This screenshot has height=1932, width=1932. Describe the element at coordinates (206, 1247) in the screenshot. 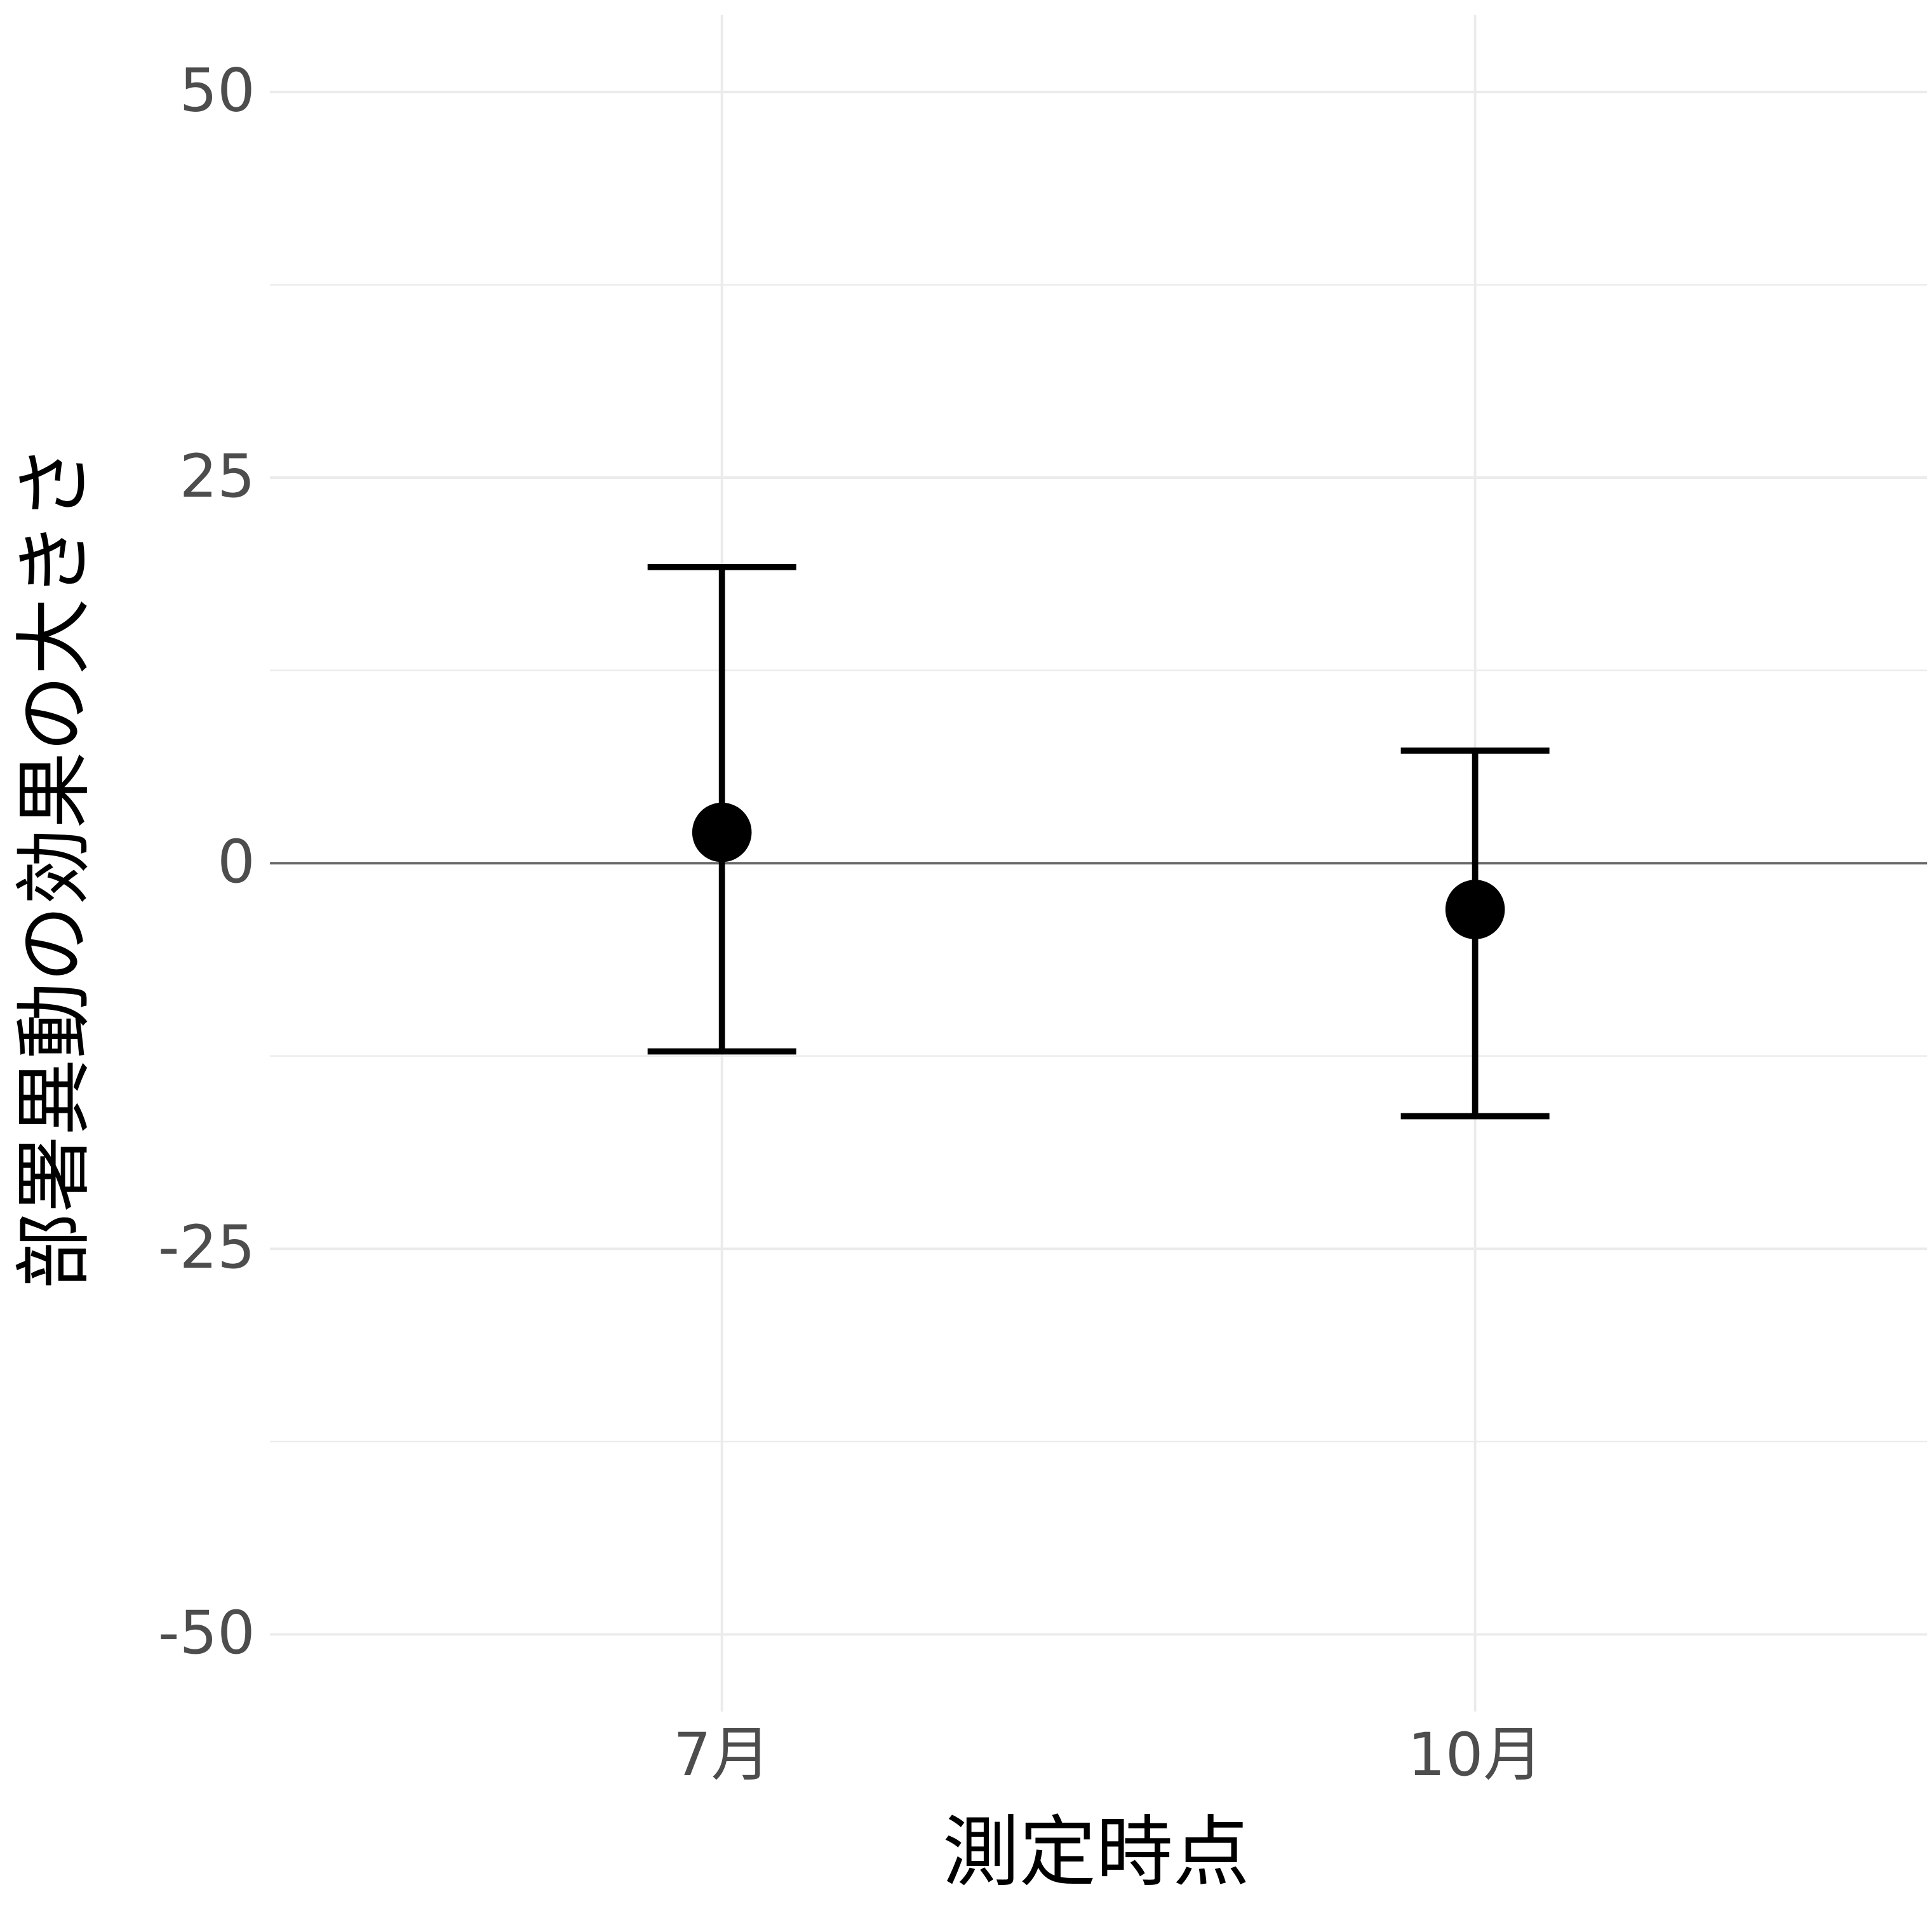

I see `y-tick-label: -25` at that location.